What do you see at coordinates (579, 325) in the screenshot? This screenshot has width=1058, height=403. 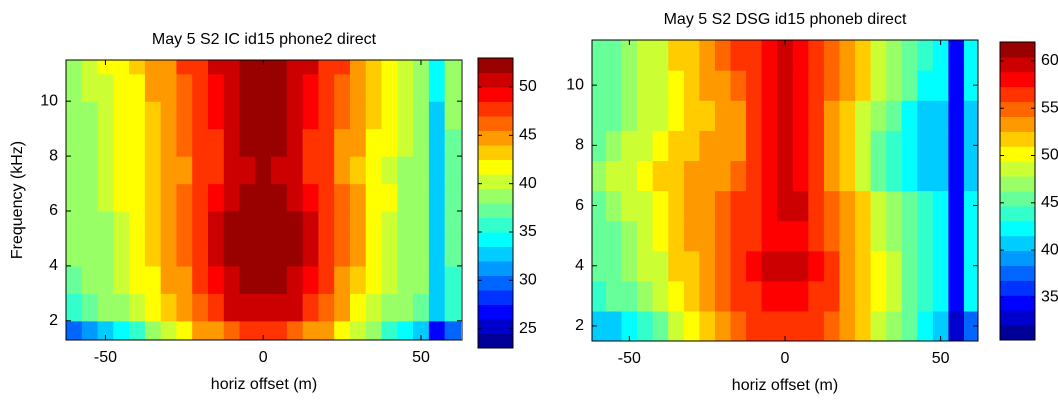 I see `y-tick-label: 2` at bounding box center [579, 325].